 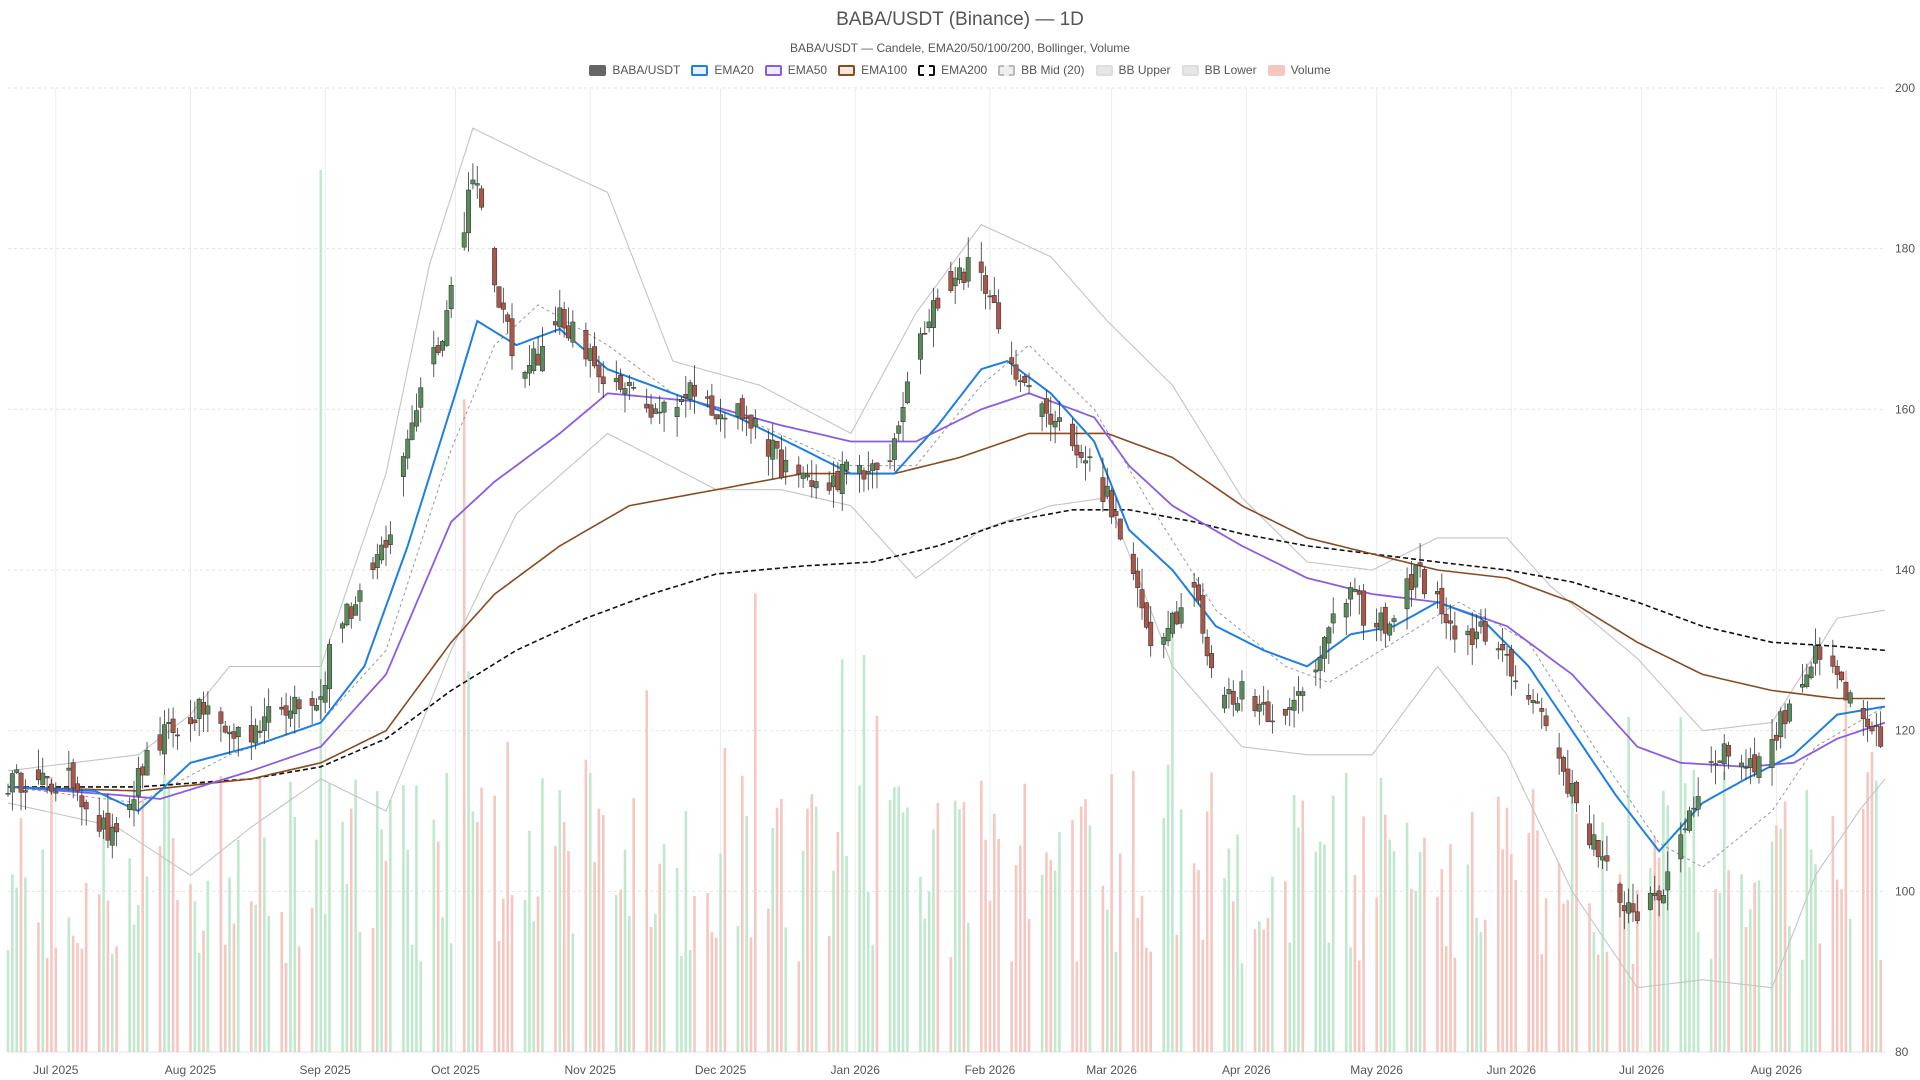 What do you see at coordinates (1376, 1070) in the screenshot?
I see `x-tick-label: May 2026` at bounding box center [1376, 1070].